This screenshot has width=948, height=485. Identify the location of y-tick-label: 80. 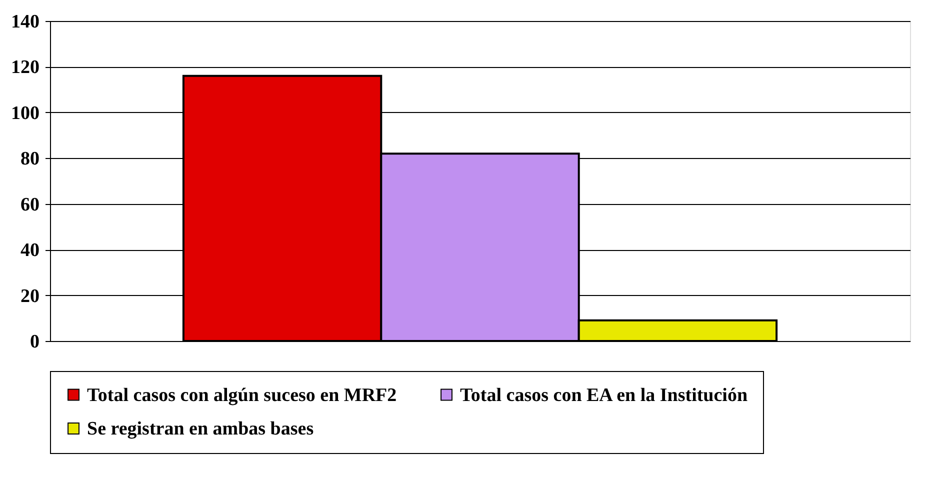
(30, 159).